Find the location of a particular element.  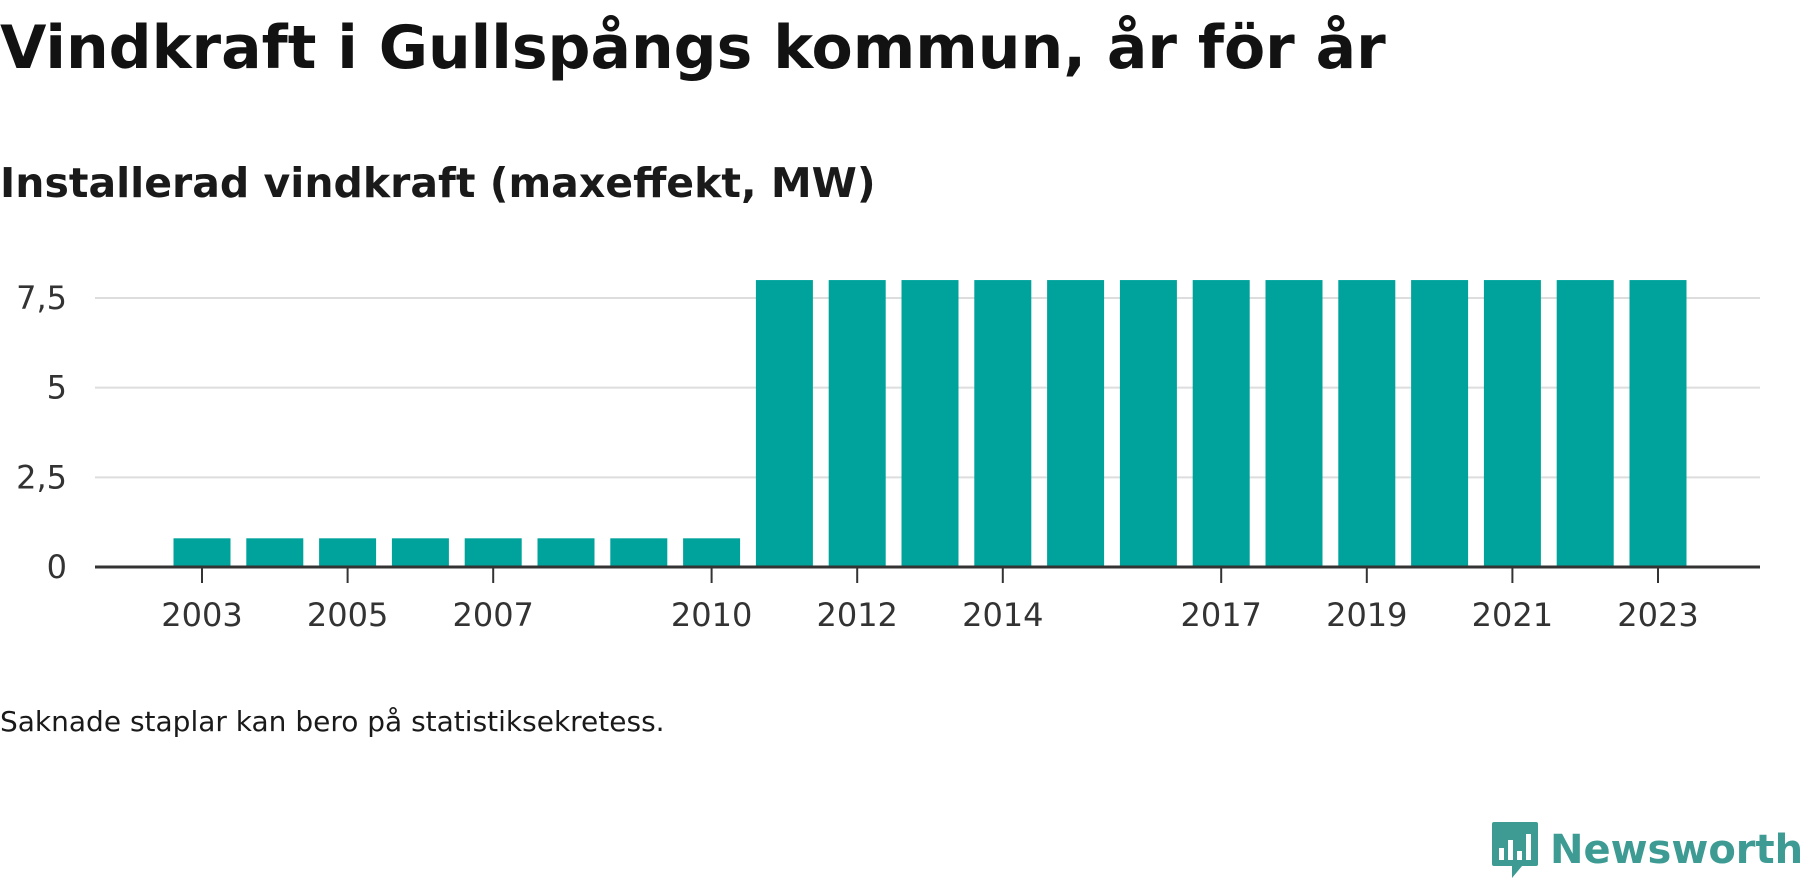

chart-subtitle: Installerad vindkraft (maxeffekt, MW) is located at coordinates (438, 183).